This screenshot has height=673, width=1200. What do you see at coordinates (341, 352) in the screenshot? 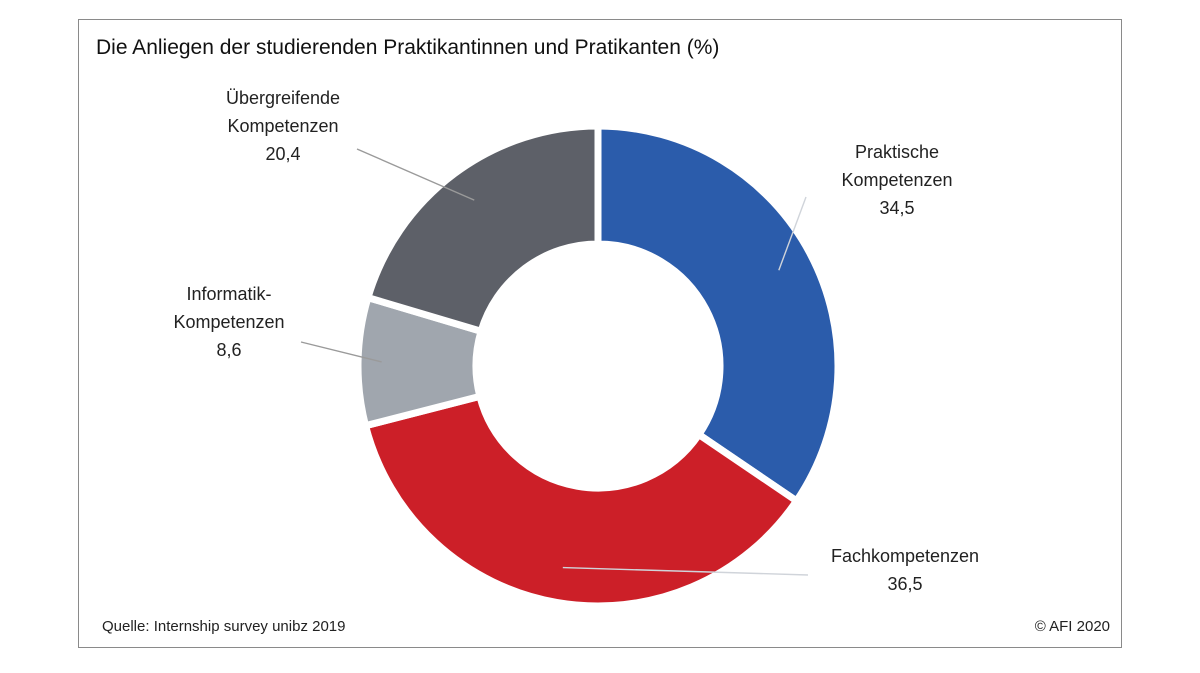
I see `leader-line-informatik-kompetenzen` at bounding box center [341, 352].